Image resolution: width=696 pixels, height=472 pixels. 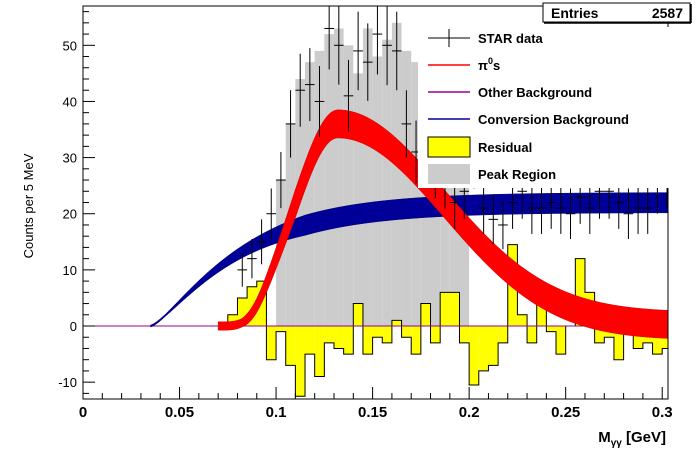 What do you see at coordinates (464, 64) in the screenshot?
I see `legend-entry: π0s` at bounding box center [464, 64].